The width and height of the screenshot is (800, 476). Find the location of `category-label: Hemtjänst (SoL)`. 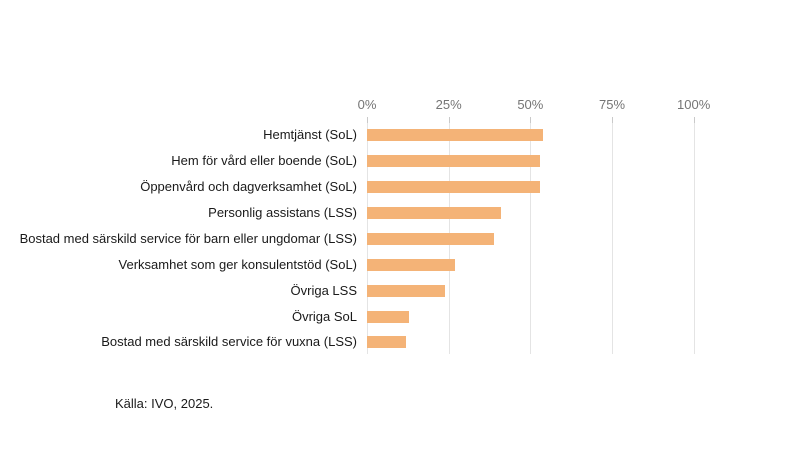

category-label: Hemtjänst (SoL) is located at coordinates (310, 135).